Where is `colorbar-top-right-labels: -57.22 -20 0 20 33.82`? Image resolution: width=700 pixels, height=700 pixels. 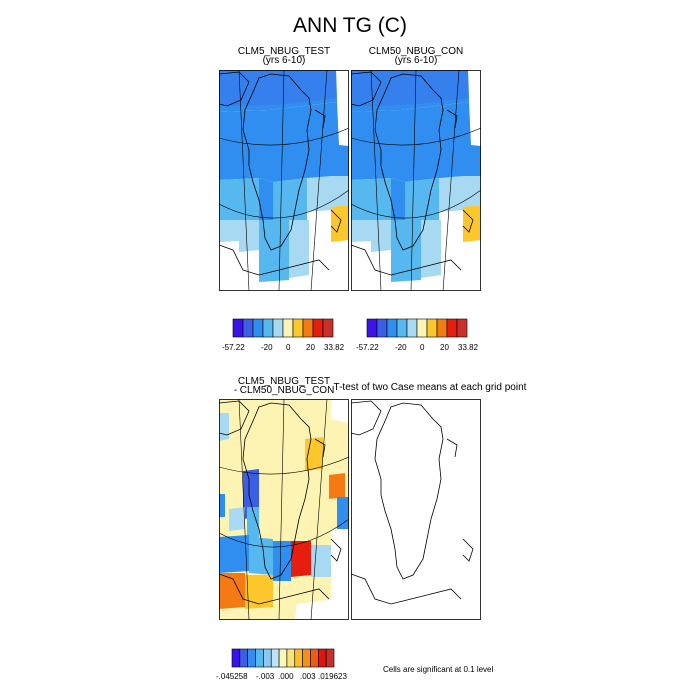 colorbar-top-right-labels: -57.22 -20 0 20 33.82 is located at coordinates (418, 348).